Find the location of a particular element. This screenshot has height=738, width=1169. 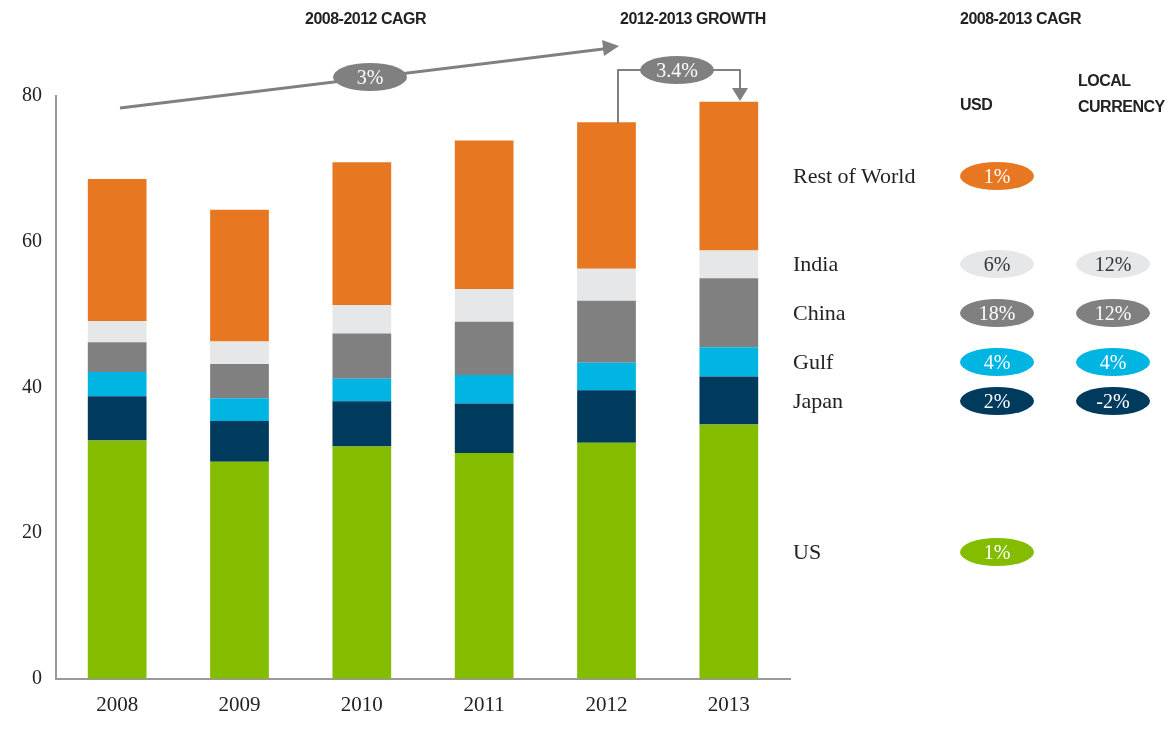

text: LOCAL CURRENCY is located at coordinates (1122, 94).